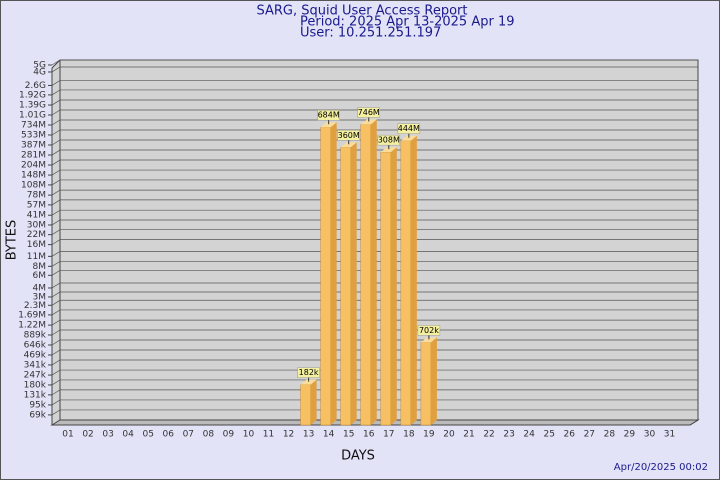 The height and width of the screenshot is (480, 720). What do you see at coordinates (370, 33) in the screenshot?
I see `chart-subtitle: User: 10.251.251.197` at bounding box center [370, 33].